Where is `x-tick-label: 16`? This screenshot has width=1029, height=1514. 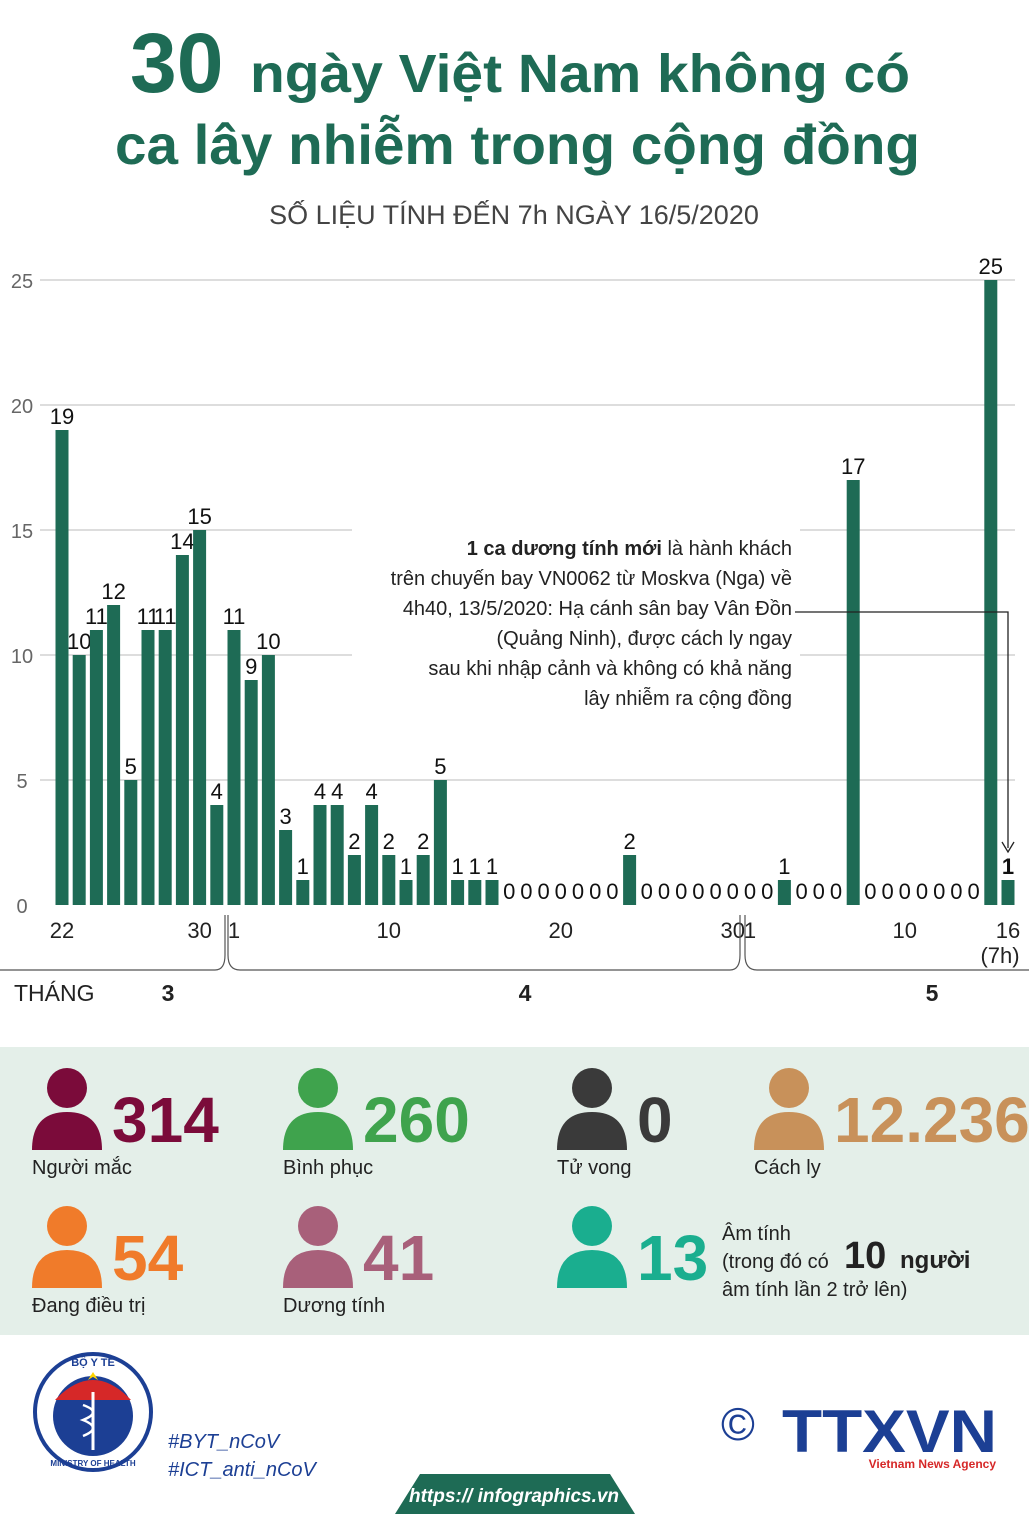
x-tick-label: 16 is located at coordinates (1008, 930).